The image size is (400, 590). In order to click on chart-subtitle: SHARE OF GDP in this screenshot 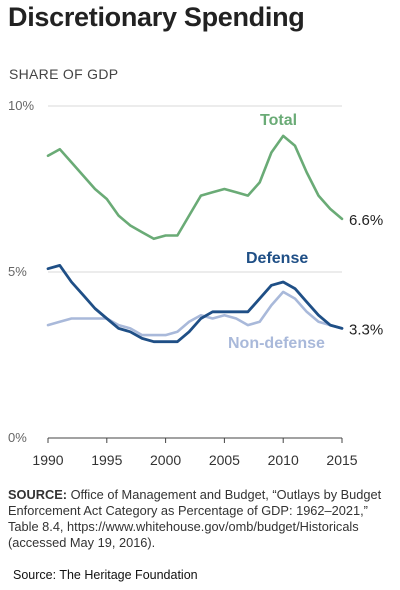, I will do `click(64, 74)`.